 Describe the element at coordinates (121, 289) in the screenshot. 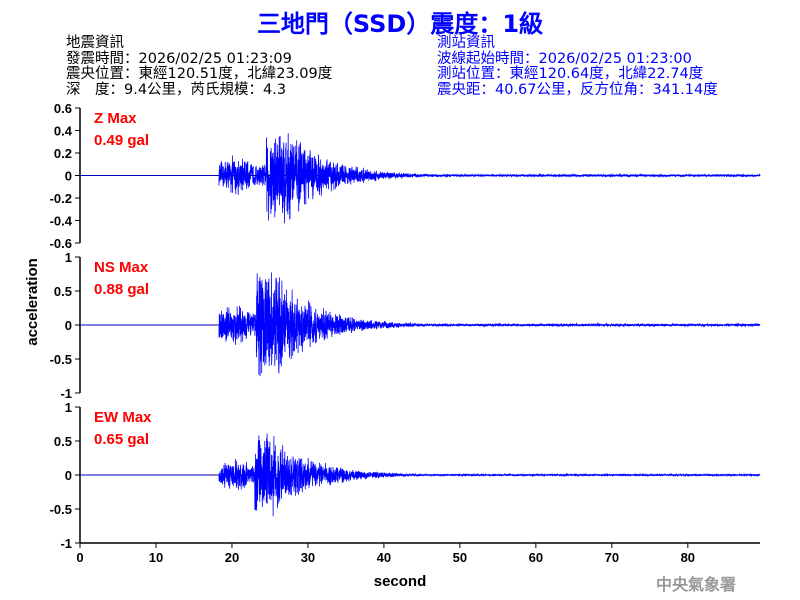

I see `max-value-NS: 0.88 gal` at that location.